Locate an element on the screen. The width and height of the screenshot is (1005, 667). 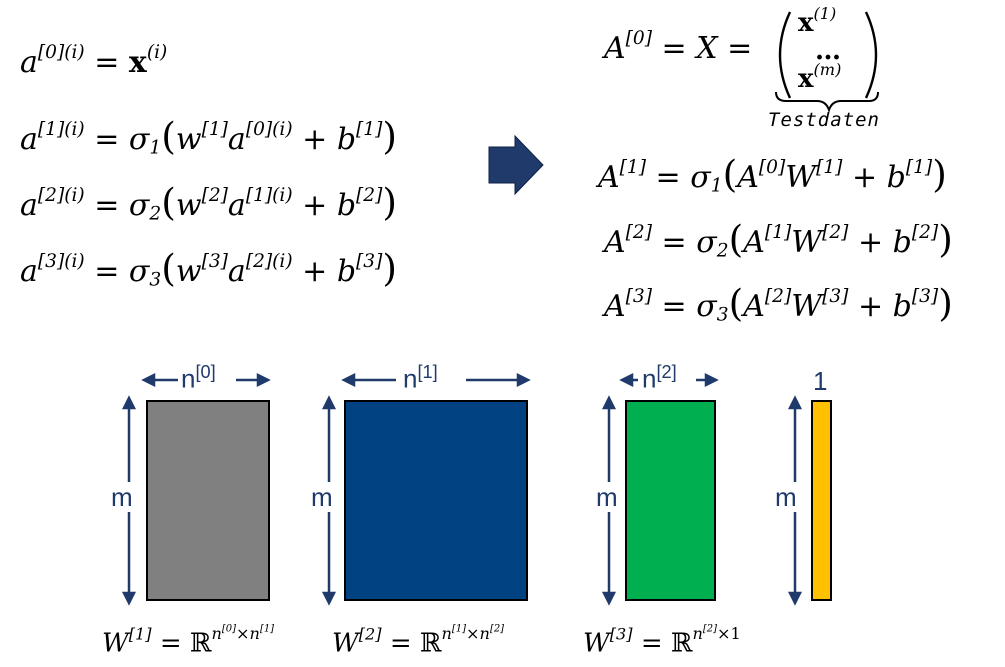
height-label-2: m is located at coordinates (607, 497).